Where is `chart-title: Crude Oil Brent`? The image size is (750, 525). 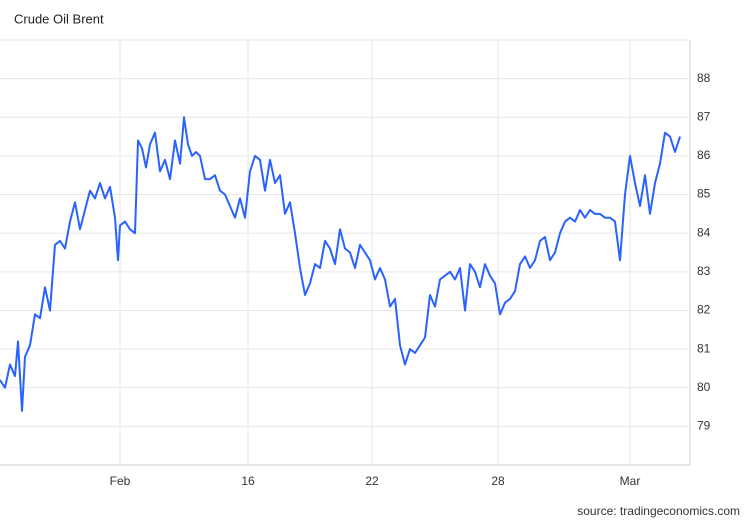
chart-title: Crude Oil Brent is located at coordinates (59, 18).